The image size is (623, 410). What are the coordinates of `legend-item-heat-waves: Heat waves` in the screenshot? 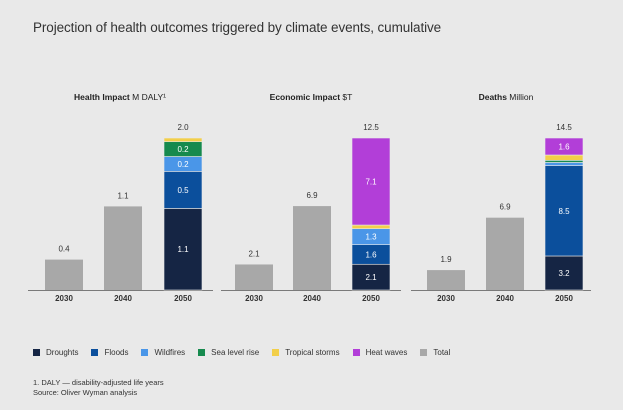 It's located at (380, 352).